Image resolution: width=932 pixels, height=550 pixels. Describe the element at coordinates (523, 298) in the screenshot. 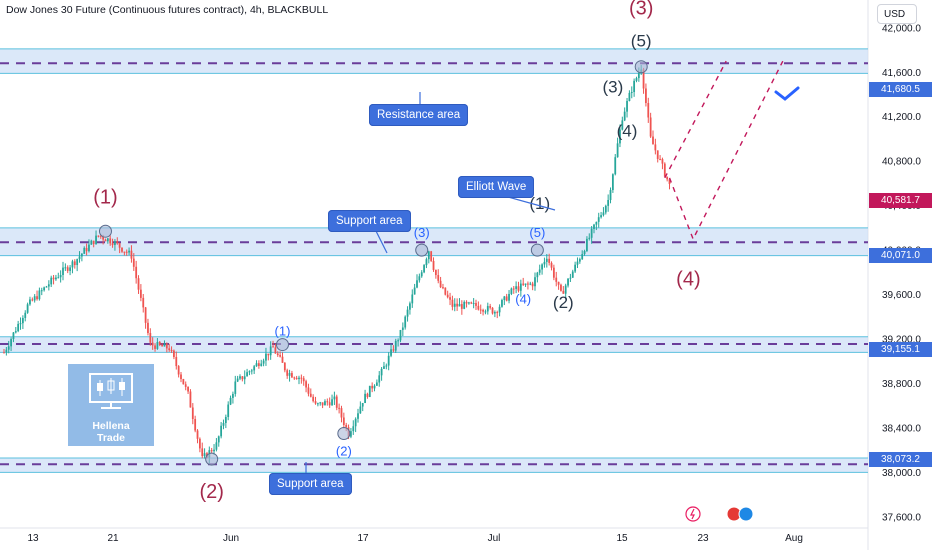

I see `wave-label-minor: (4)` at that location.